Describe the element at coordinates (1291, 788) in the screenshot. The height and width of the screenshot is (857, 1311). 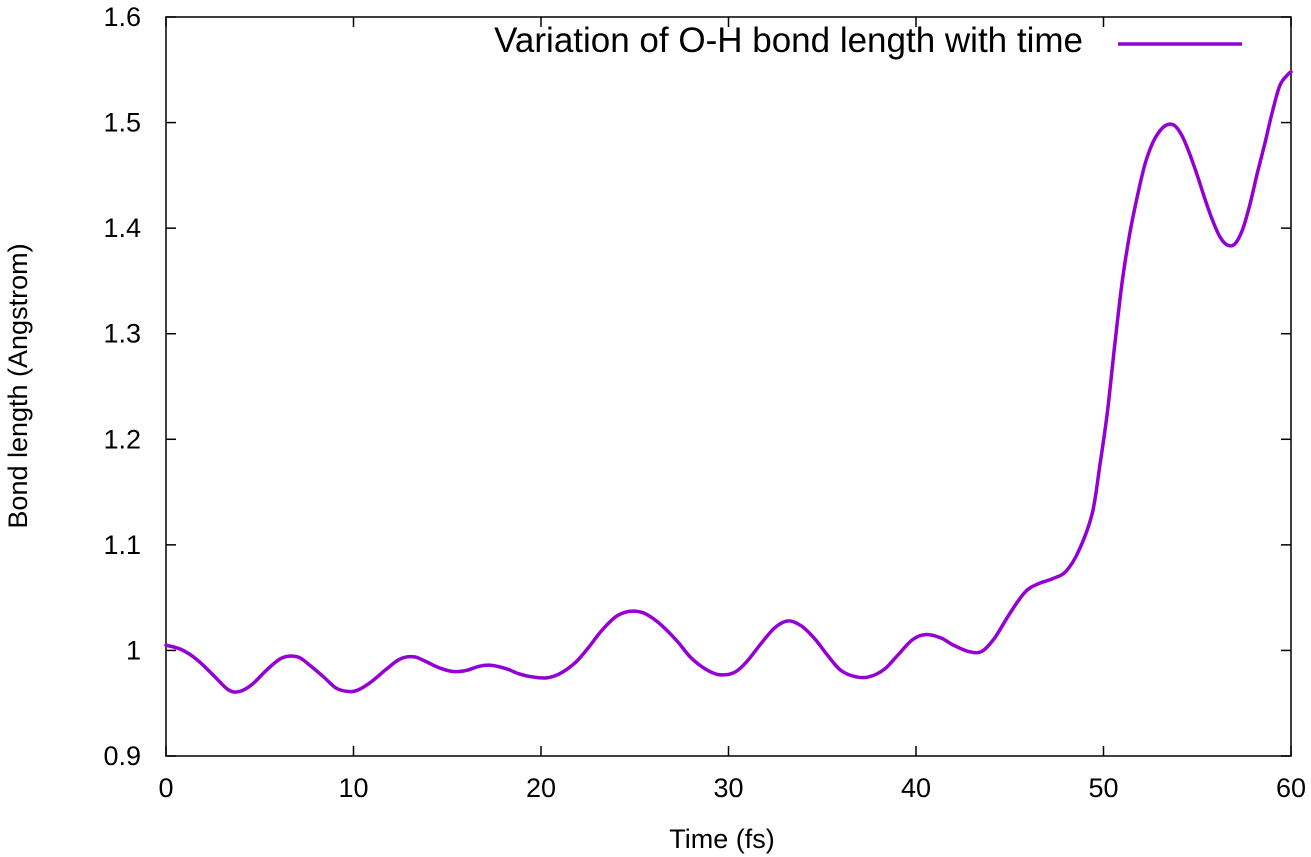
I see `x-tick-label: 60` at that location.